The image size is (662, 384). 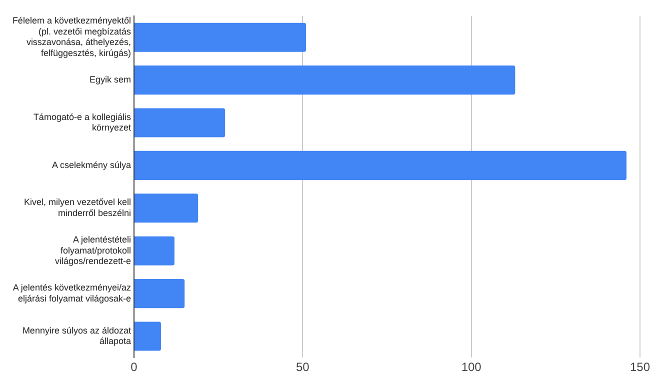 I want to click on x-tick-label: 50, so click(x=303, y=367).